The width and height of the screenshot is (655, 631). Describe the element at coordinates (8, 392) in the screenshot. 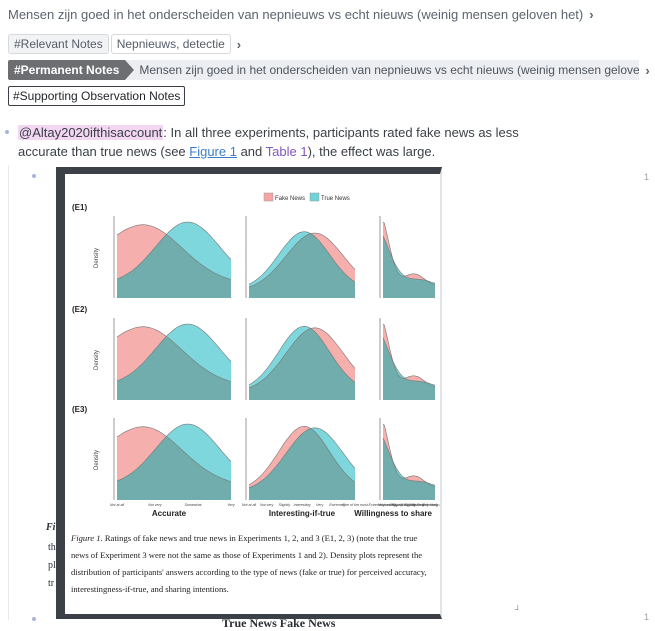

I see `block-indent-line` at that location.